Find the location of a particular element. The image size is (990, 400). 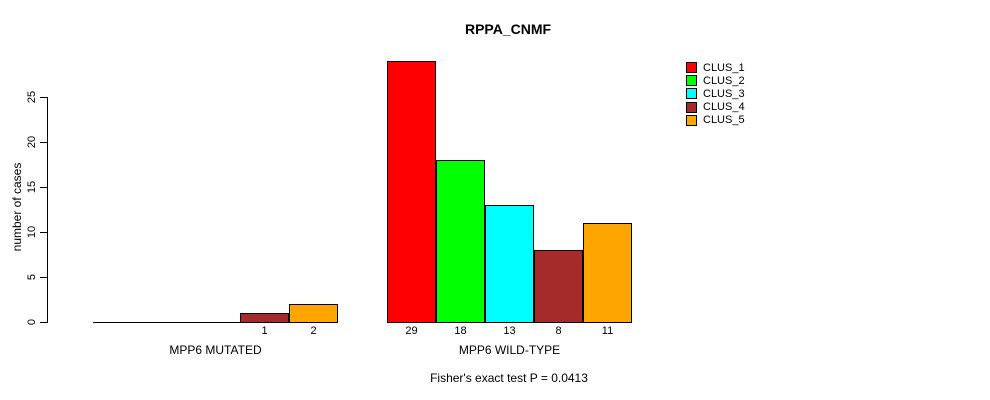

y-tick-label: 20 is located at coordinates (32, 142).